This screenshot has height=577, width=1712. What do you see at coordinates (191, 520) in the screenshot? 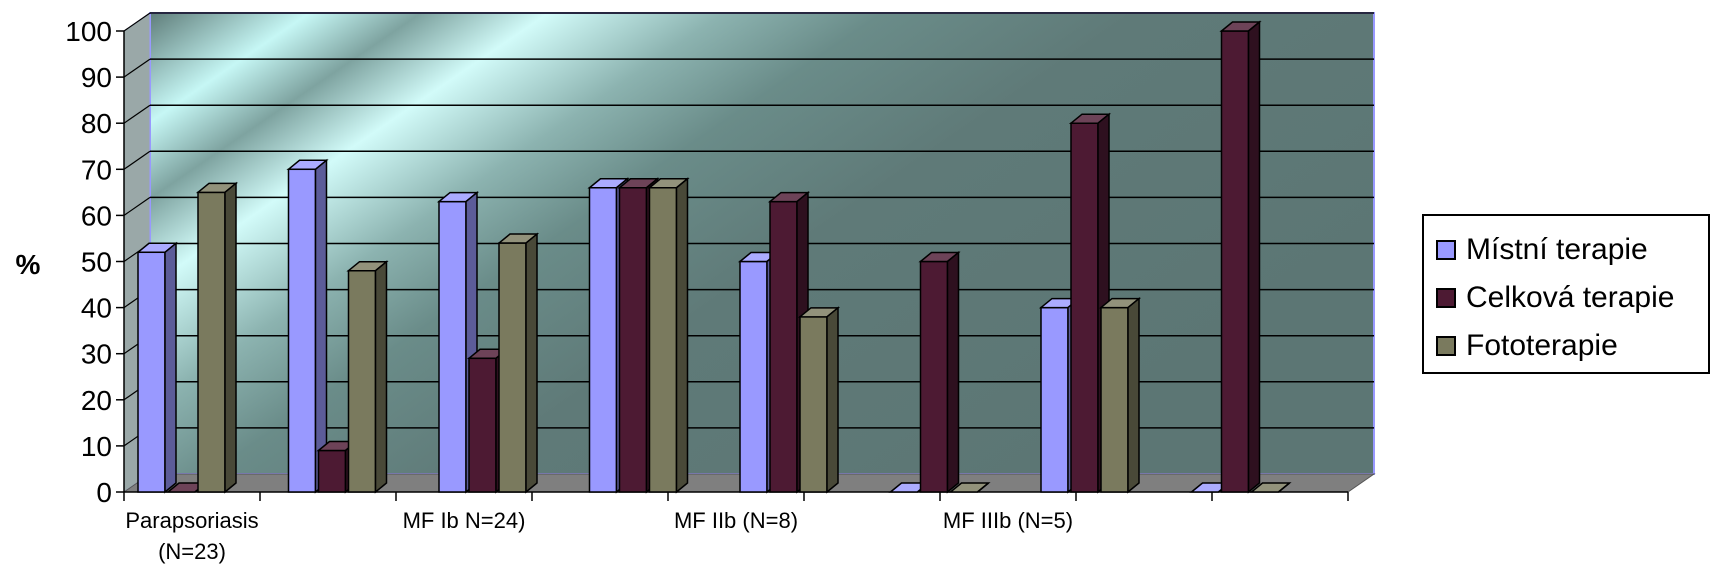
I see `x-category-label: Parapsoriasis` at bounding box center [191, 520].